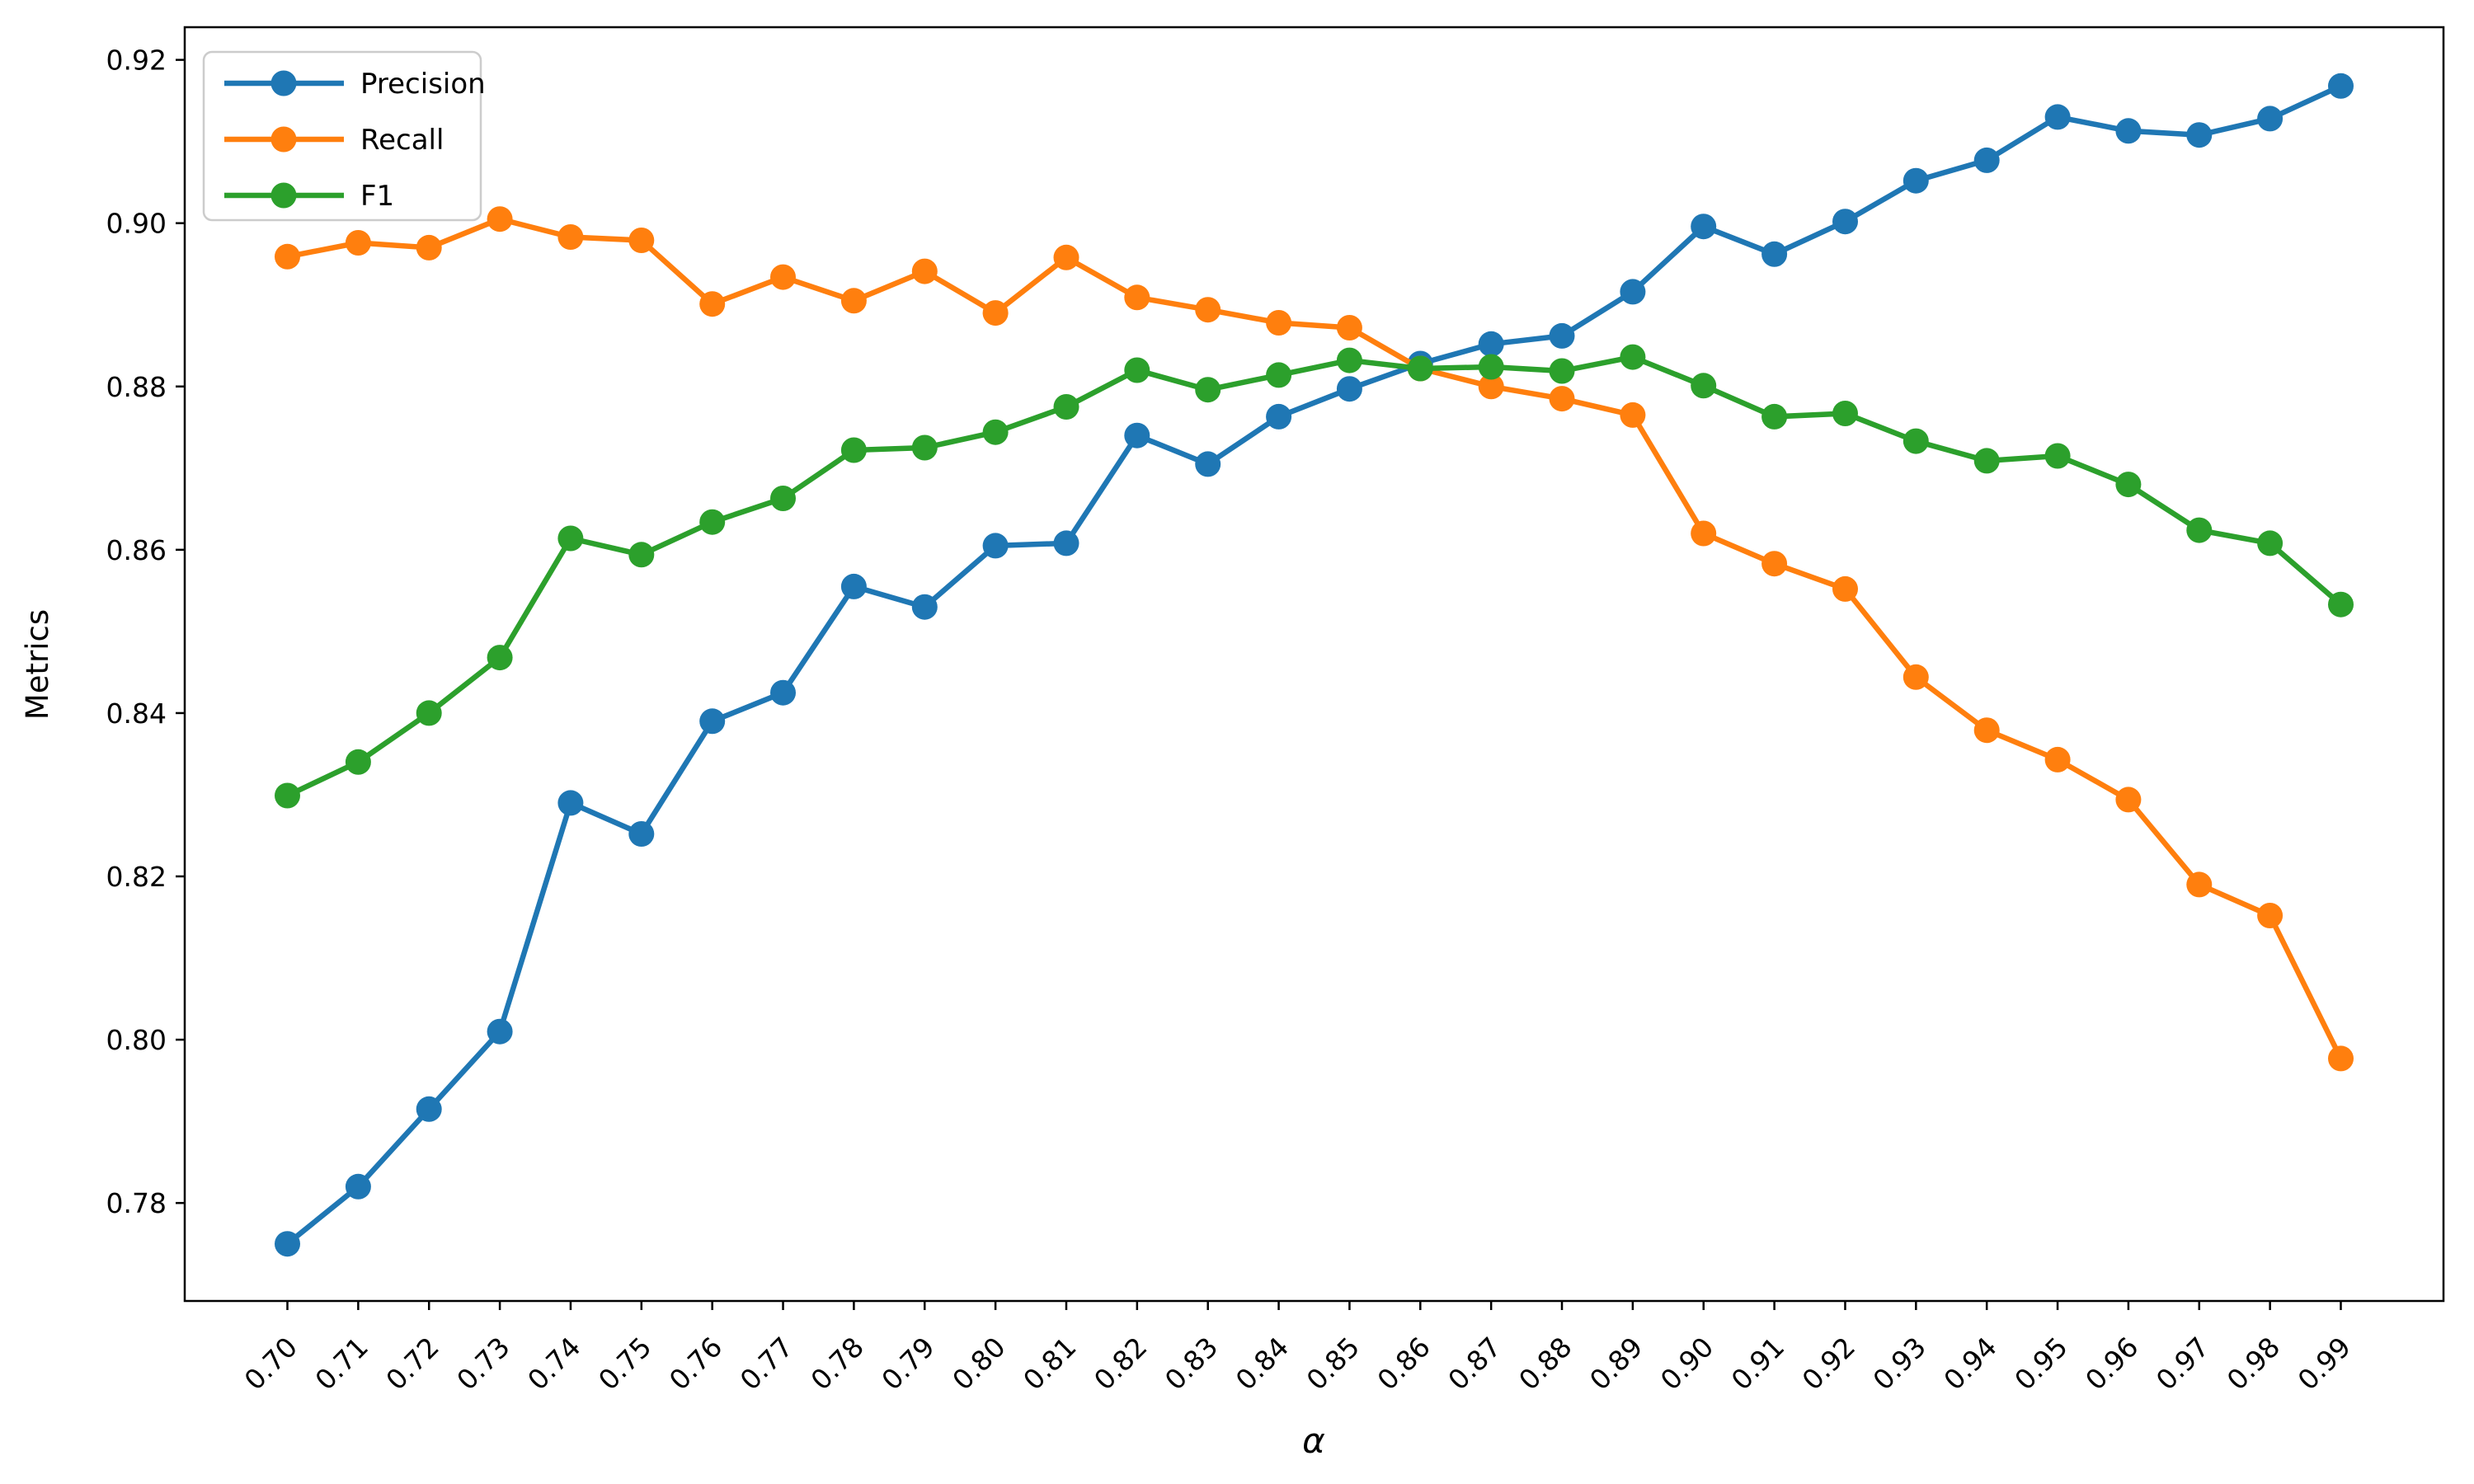 This screenshot has height=1484, width=2474. What do you see at coordinates (283, 139) in the screenshot?
I see `legend-marker-recall` at bounding box center [283, 139].